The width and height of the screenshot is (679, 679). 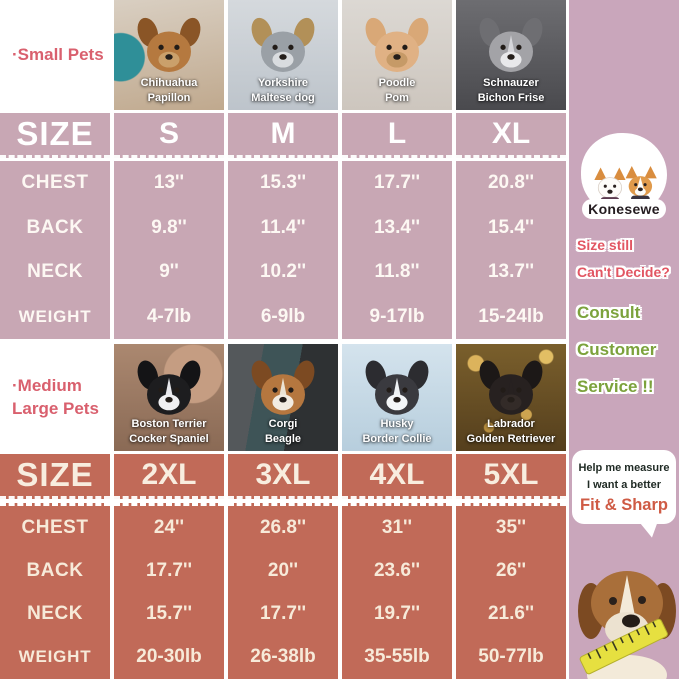 I want to click on values-column-3xl: 26.8'' 20'' 17.7'' 26-38lb, so click(x=283, y=591).